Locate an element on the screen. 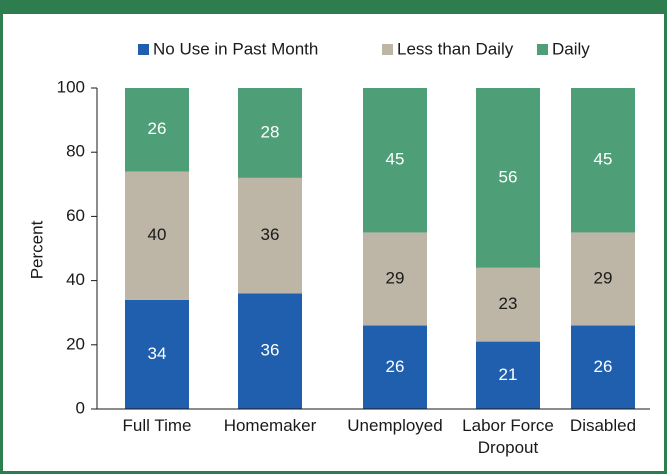 The height and width of the screenshot is (474, 667). y-tick-label: 60 is located at coordinates (75, 215).